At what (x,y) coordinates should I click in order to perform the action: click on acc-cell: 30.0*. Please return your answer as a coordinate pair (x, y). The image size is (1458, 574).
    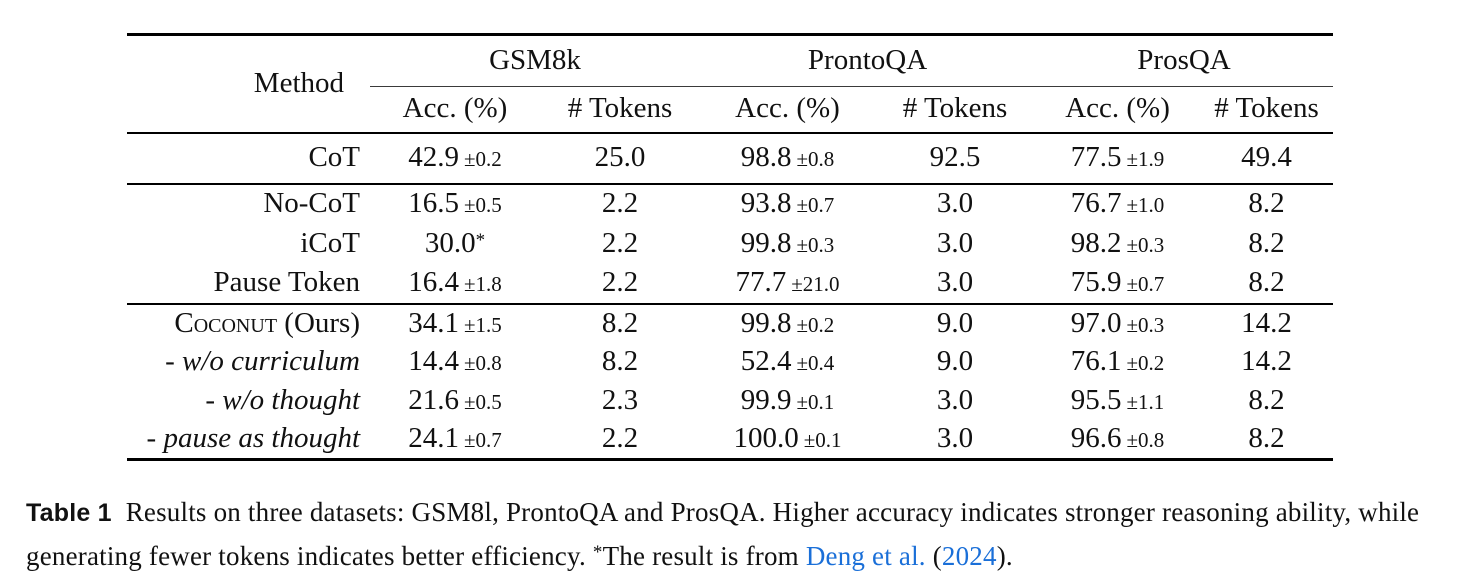
    Looking at the image, I should click on (455, 242).